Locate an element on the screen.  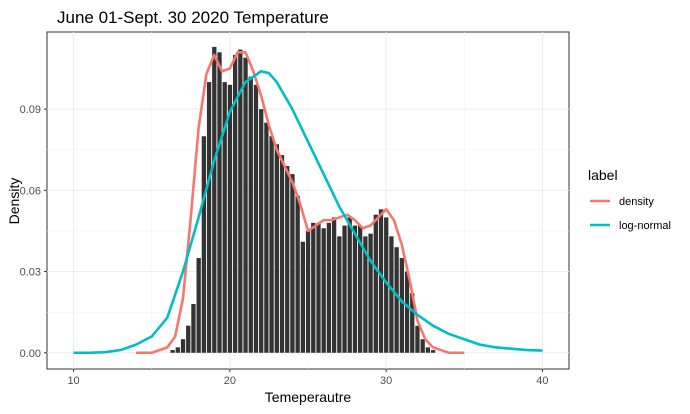
x-tick-label: 30 is located at coordinates (386, 381).